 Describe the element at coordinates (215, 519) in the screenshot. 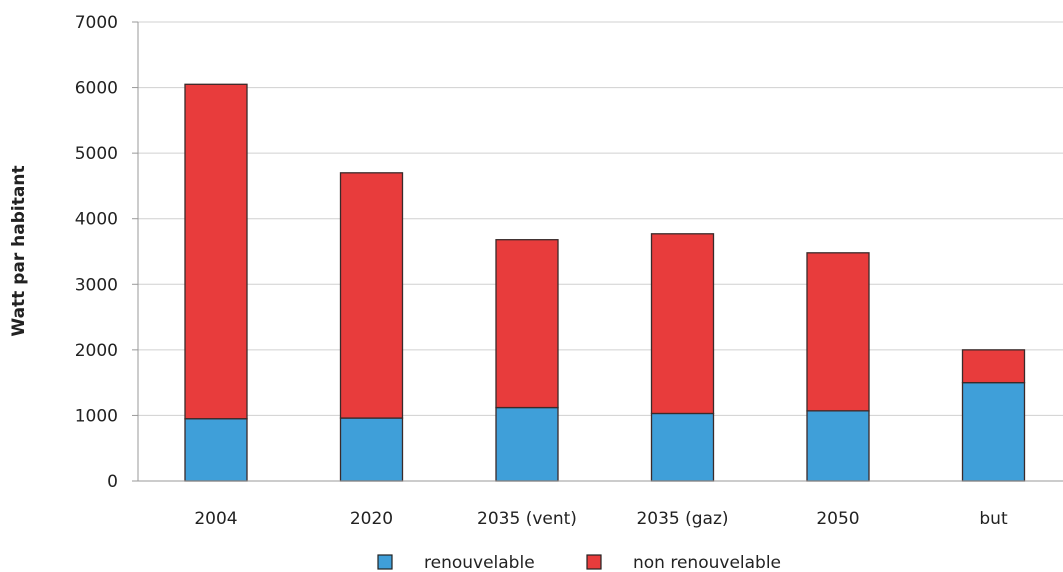

I see `x-tick-label: 2004` at that location.